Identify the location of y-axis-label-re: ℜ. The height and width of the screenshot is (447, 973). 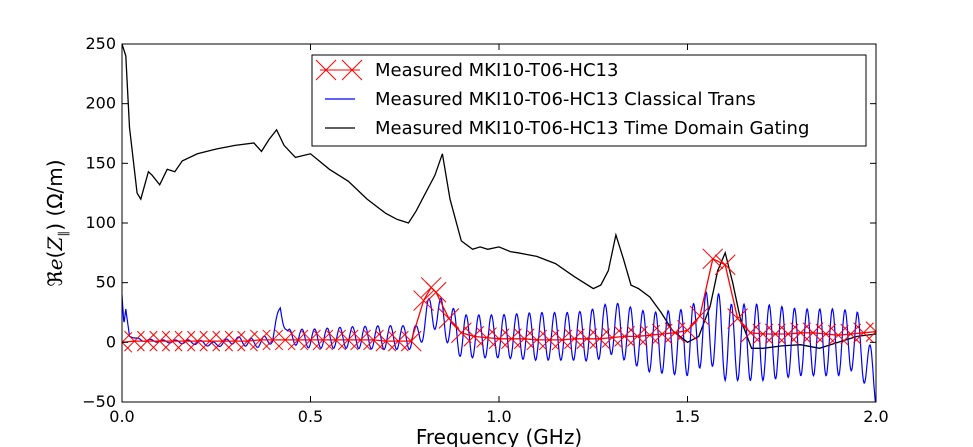
(55, 278).